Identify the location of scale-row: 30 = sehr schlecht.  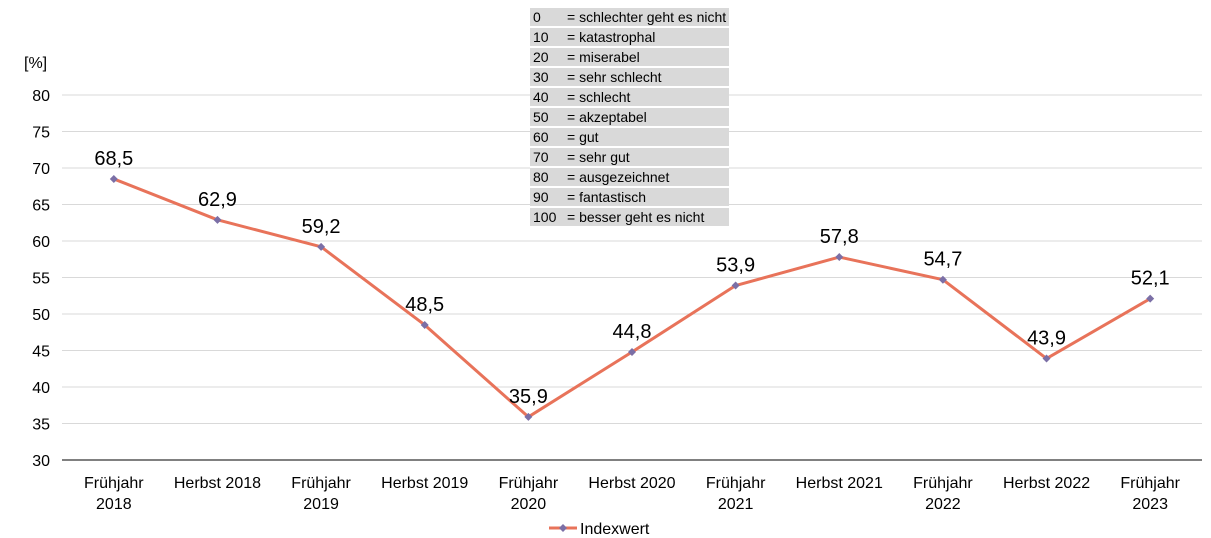
(630, 77).